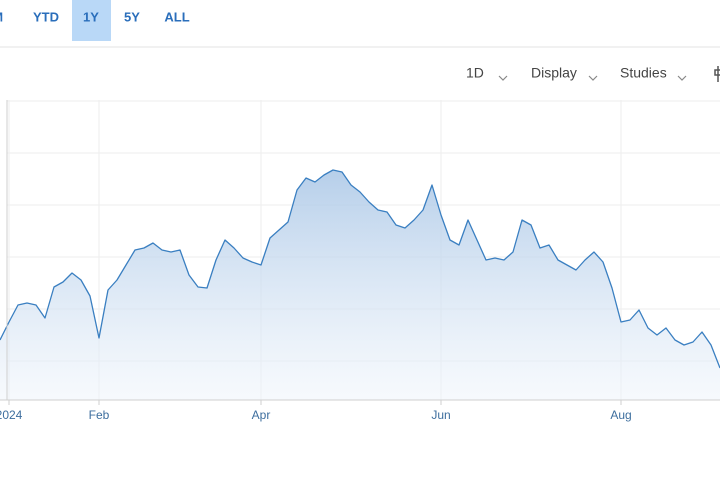 The image size is (720, 480). What do you see at coordinates (717, 74) in the screenshot?
I see `settings-icon` at bounding box center [717, 74].